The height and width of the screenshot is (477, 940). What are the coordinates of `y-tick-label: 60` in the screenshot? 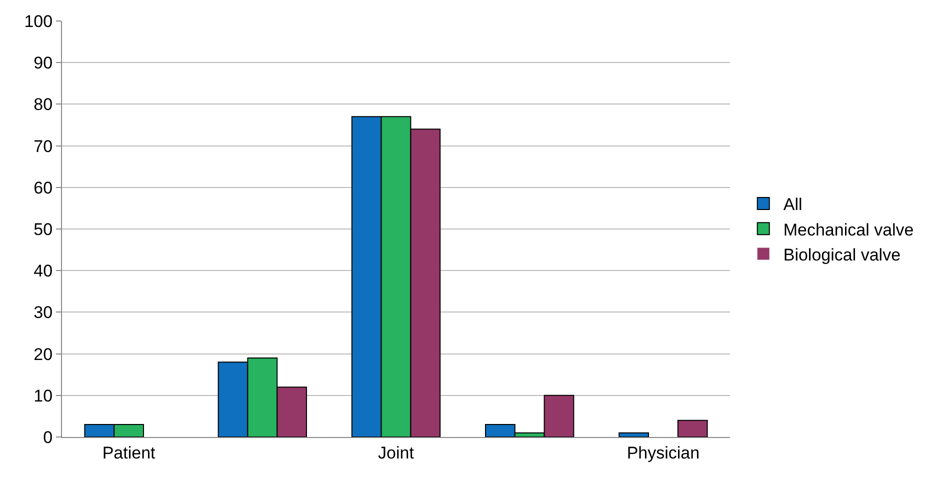 It's located at (43, 188).